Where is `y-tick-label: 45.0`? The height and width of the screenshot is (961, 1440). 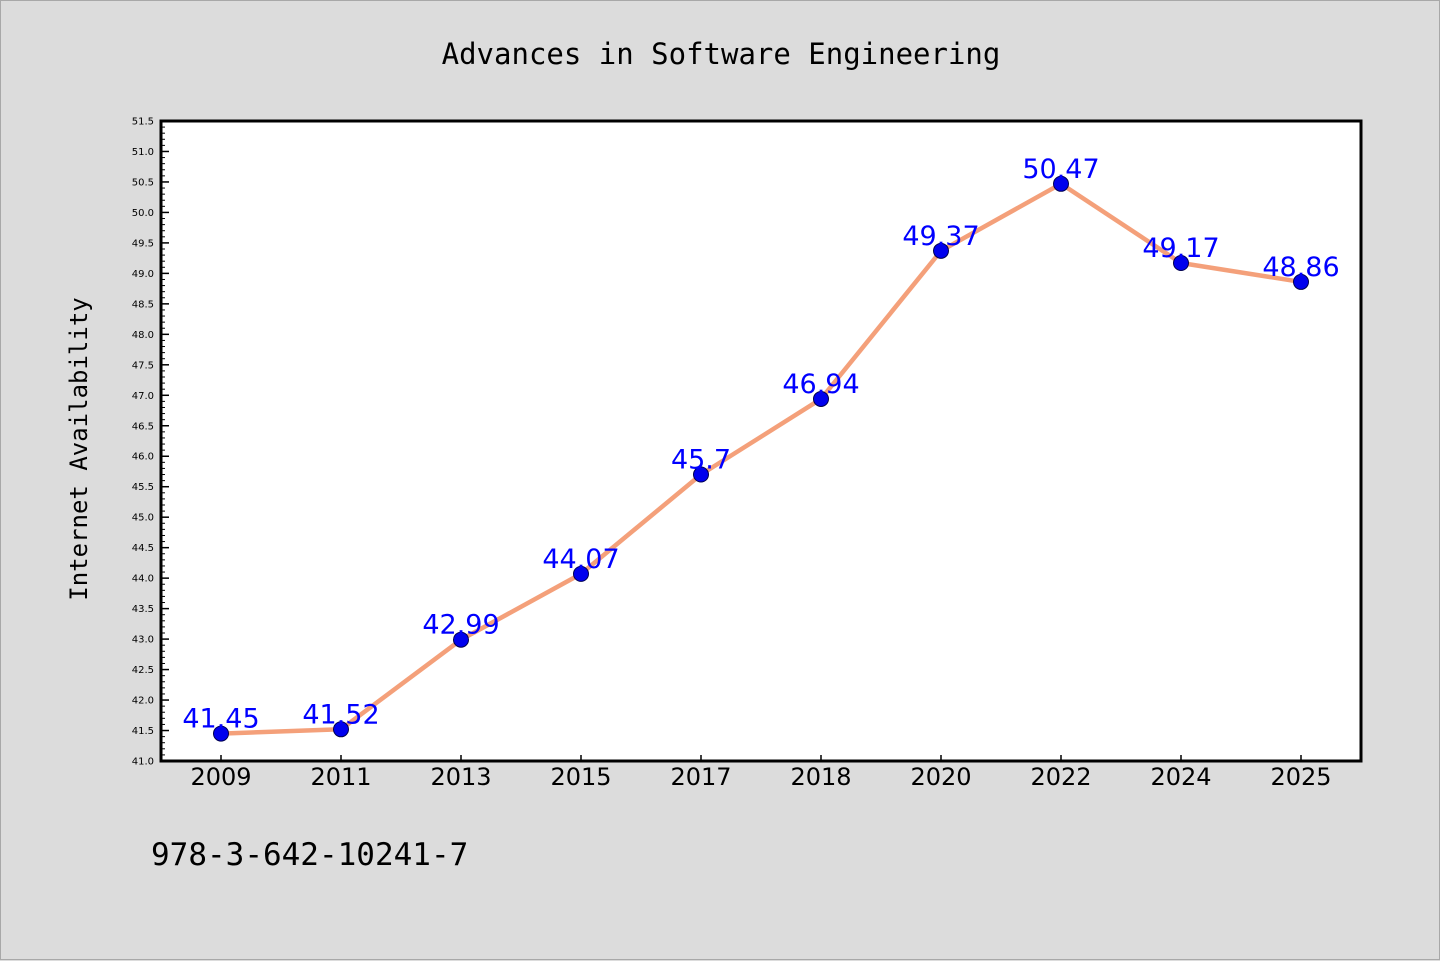
y-tick-label: 45.0 is located at coordinates (143, 518).